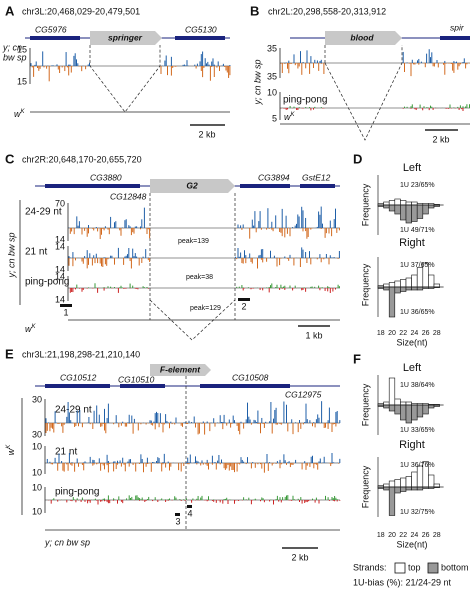  I want to click on hist-note: 1U 33/65%, so click(417, 430).